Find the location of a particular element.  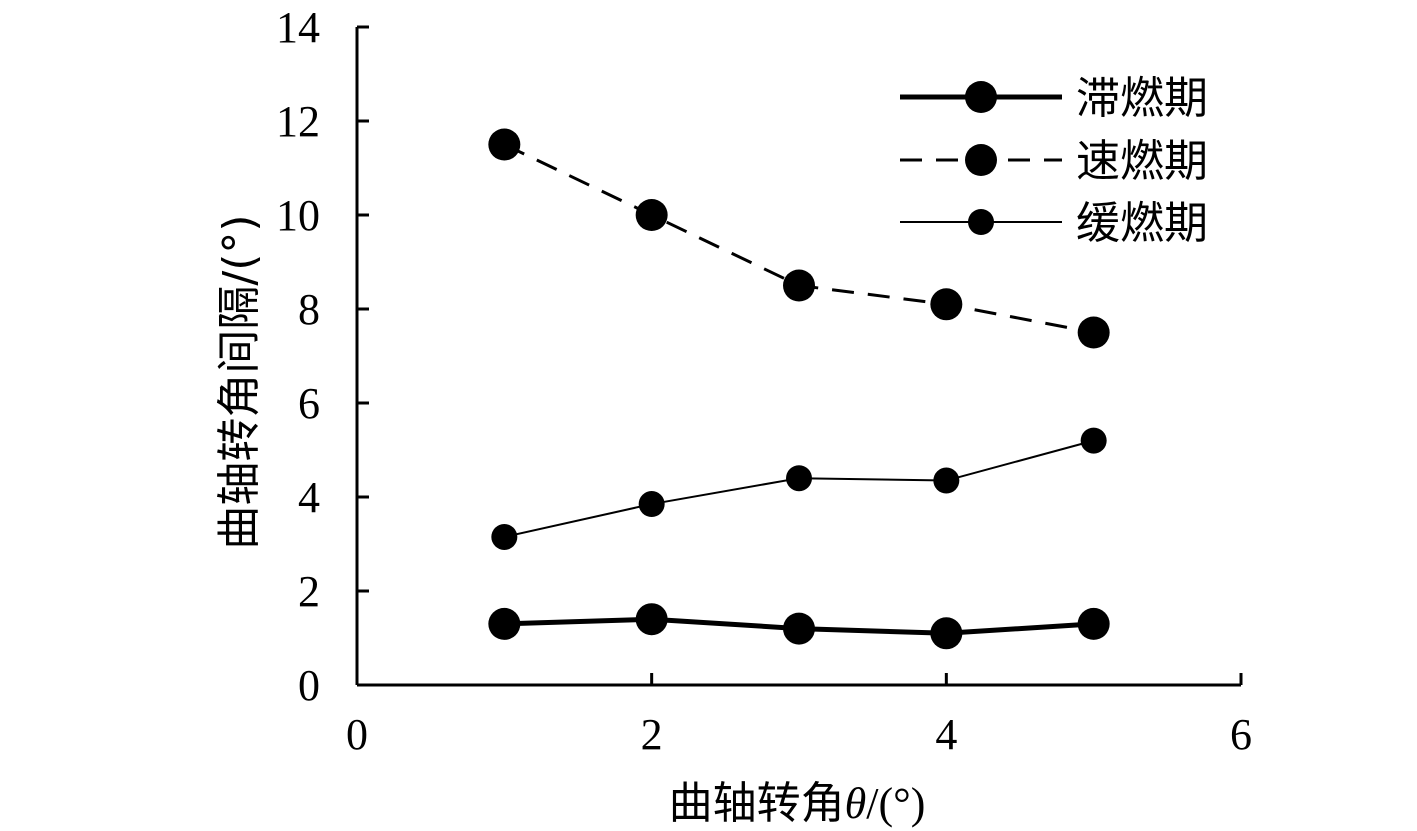

y-tick-label: 2 is located at coordinates (309, 591).